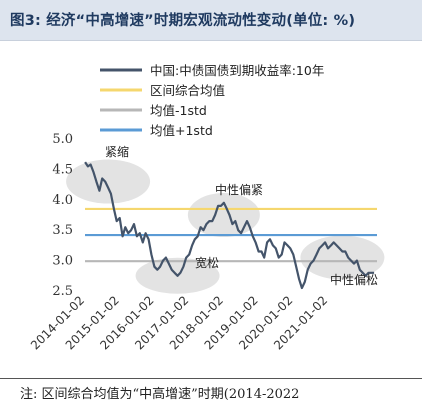  What do you see at coordinates (108, 181) in the screenshot?
I see `annotation-ellipse` at bounding box center [108, 181].